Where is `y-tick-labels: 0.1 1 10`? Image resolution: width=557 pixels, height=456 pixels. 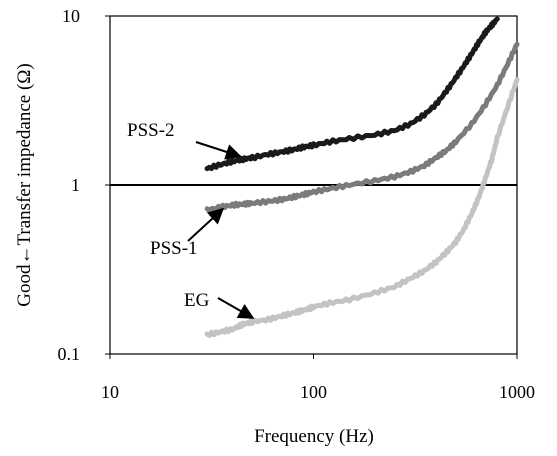
y-tick-labels: 0.1 1 10 is located at coordinates (69, 185).